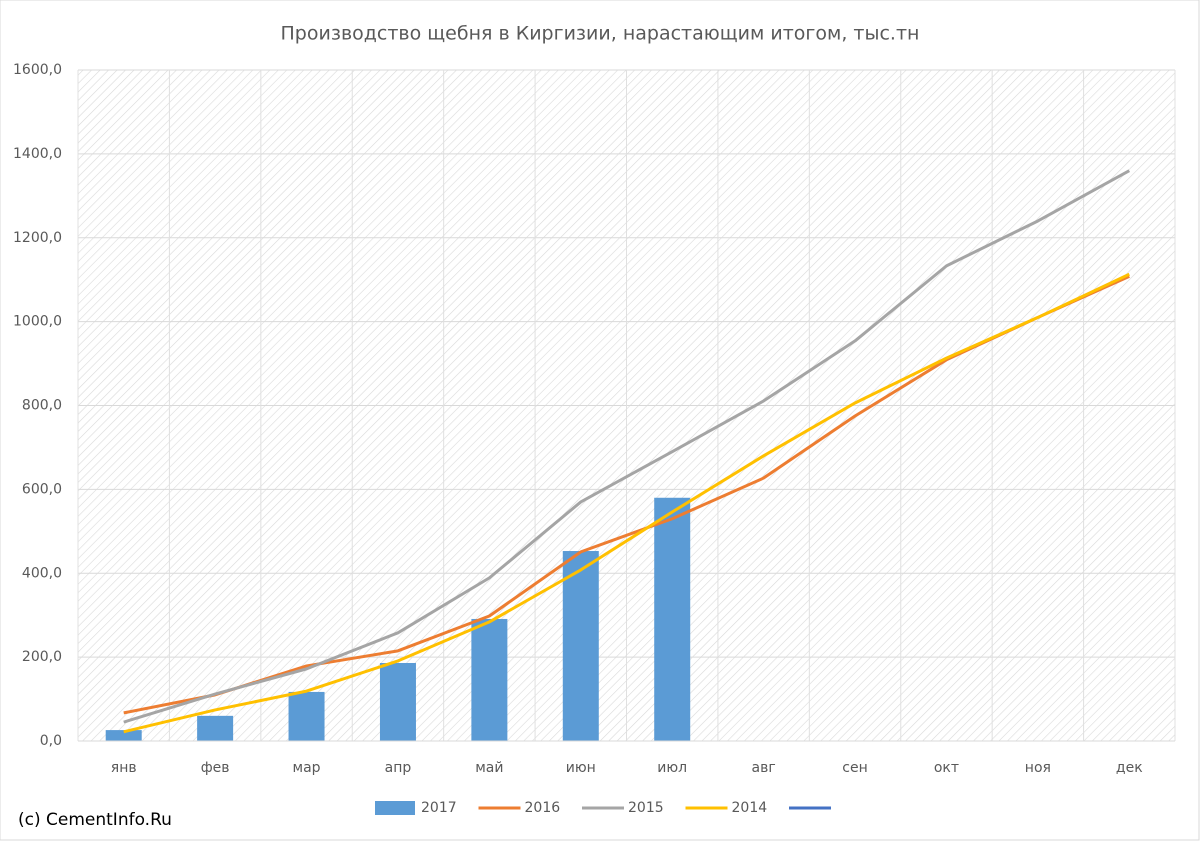 This screenshot has height=841, width=1200. Describe the element at coordinates (42, 406) in the screenshot. I see `y-tick-label: 800,0` at that location.